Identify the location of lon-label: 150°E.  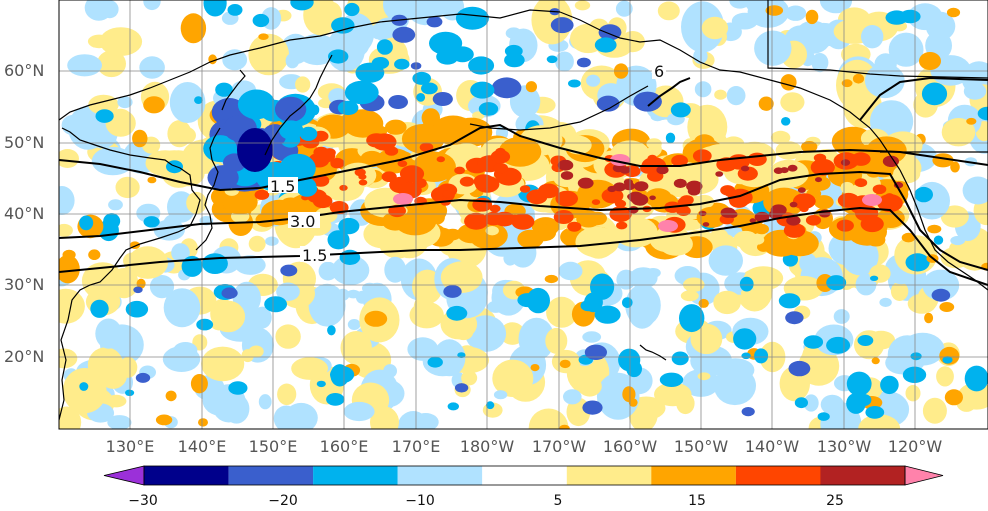
(273, 446).